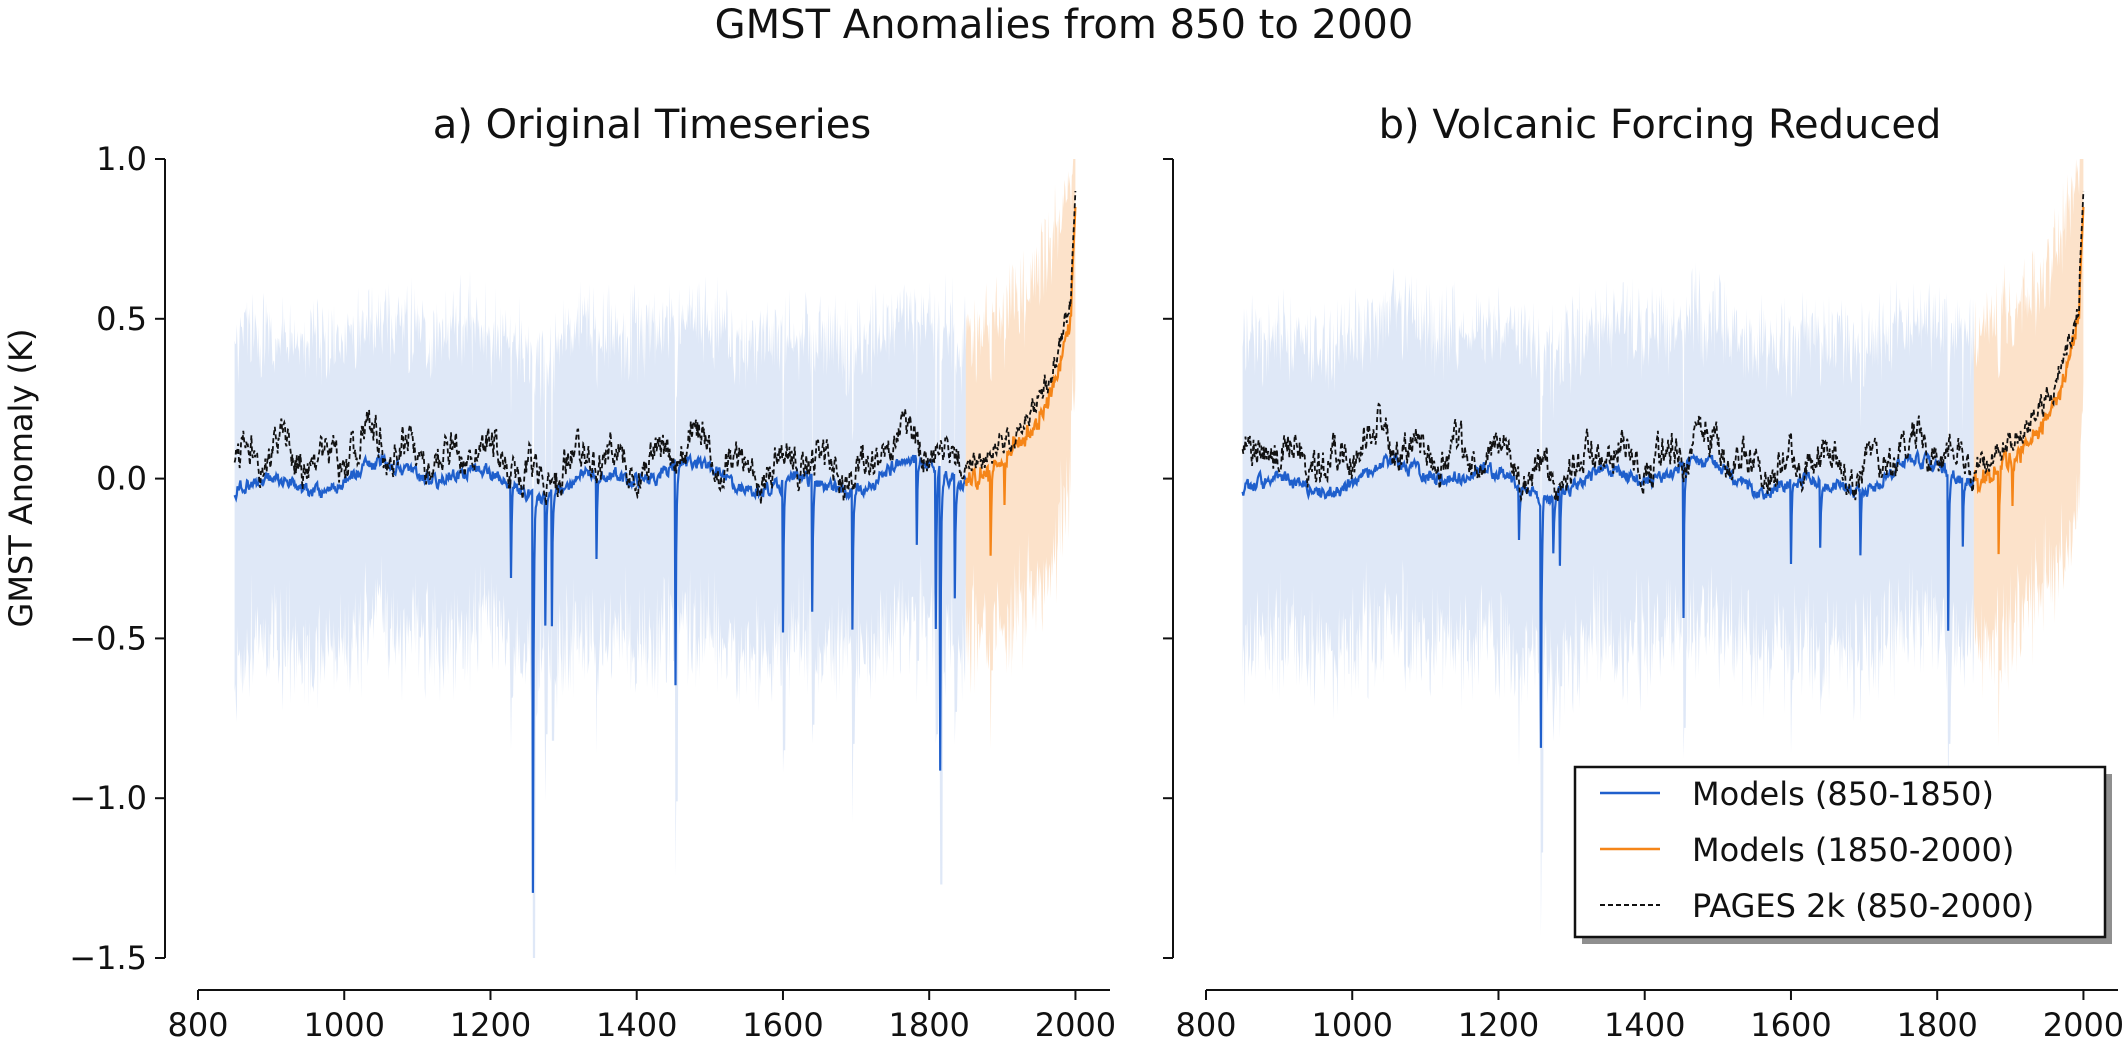 The width and height of the screenshot is (2128, 1045). What do you see at coordinates (652, 125) in the screenshot?
I see `panel-a-title: a) Original Timeseries` at bounding box center [652, 125].